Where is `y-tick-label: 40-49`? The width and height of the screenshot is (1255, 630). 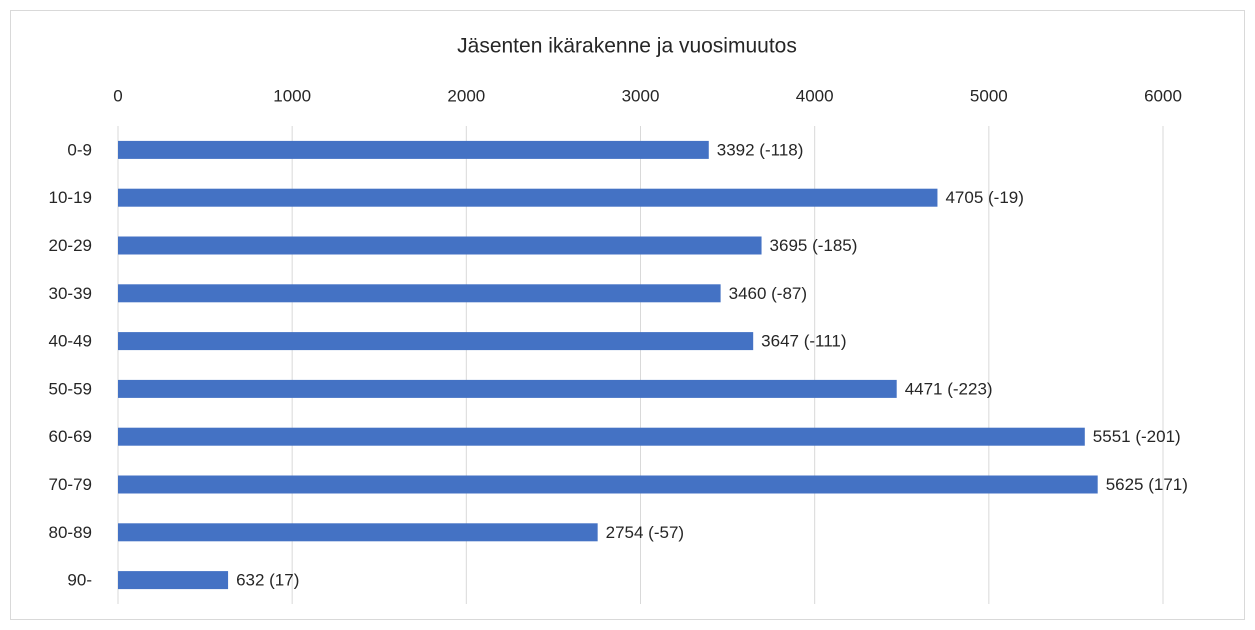
y-tick-label: 40-49 is located at coordinates (70, 341).